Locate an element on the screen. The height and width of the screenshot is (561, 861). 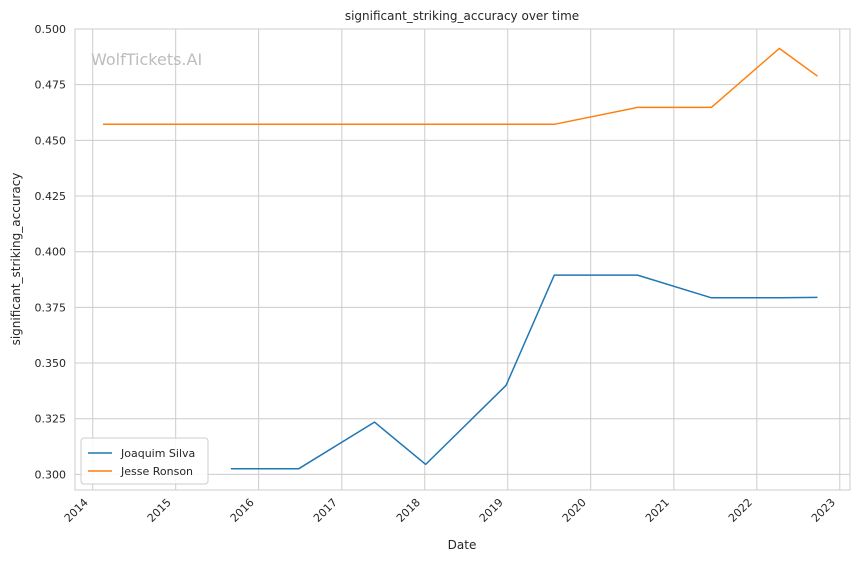
legend-box is located at coordinates (144, 461).